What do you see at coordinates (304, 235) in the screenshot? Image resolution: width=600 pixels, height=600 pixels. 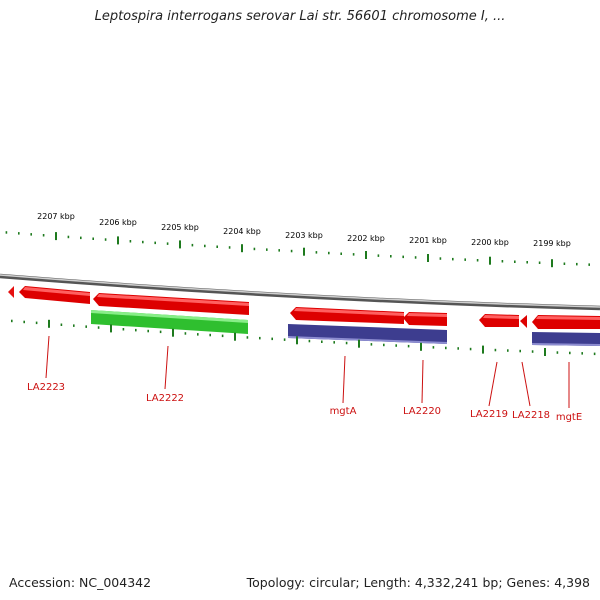 I see `kbp-label: 2203 kbp` at bounding box center [304, 235].